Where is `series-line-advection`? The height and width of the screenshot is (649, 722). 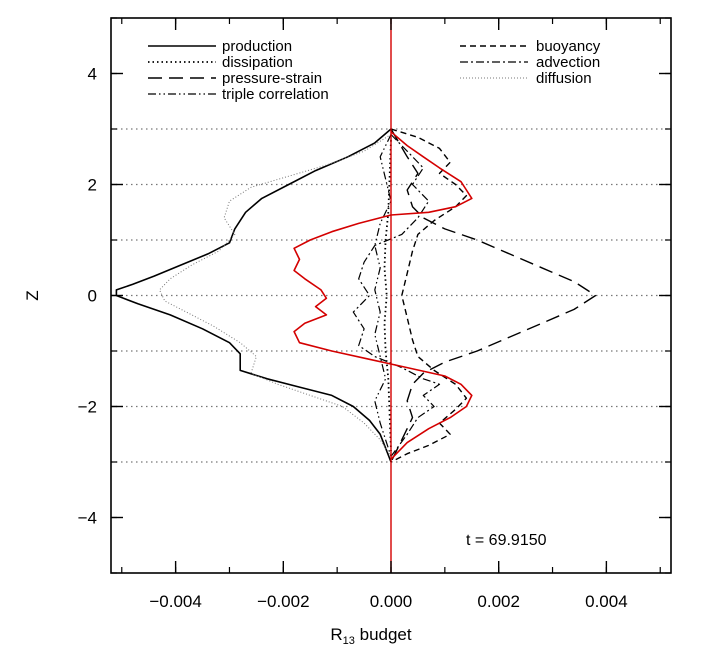
series-line-advection is located at coordinates (396, 295).